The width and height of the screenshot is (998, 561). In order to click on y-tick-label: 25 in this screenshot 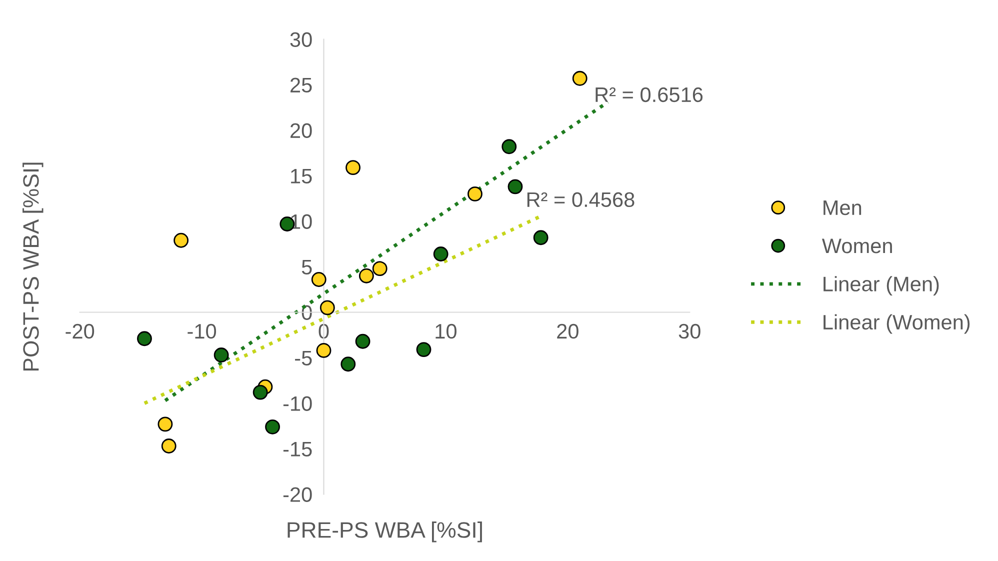, I will do `click(301, 85)`.